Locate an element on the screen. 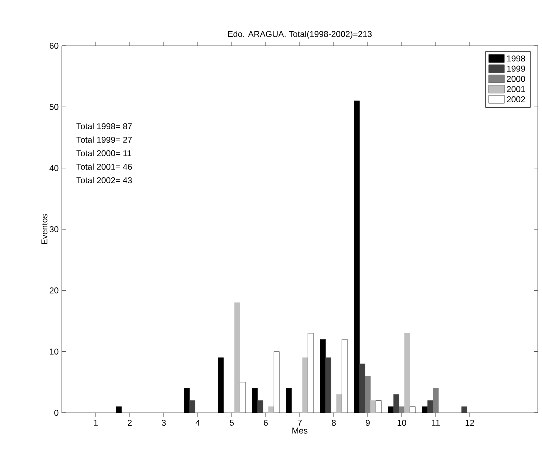  annotation: Total 1999= 27 is located at coordinates (104, 140).